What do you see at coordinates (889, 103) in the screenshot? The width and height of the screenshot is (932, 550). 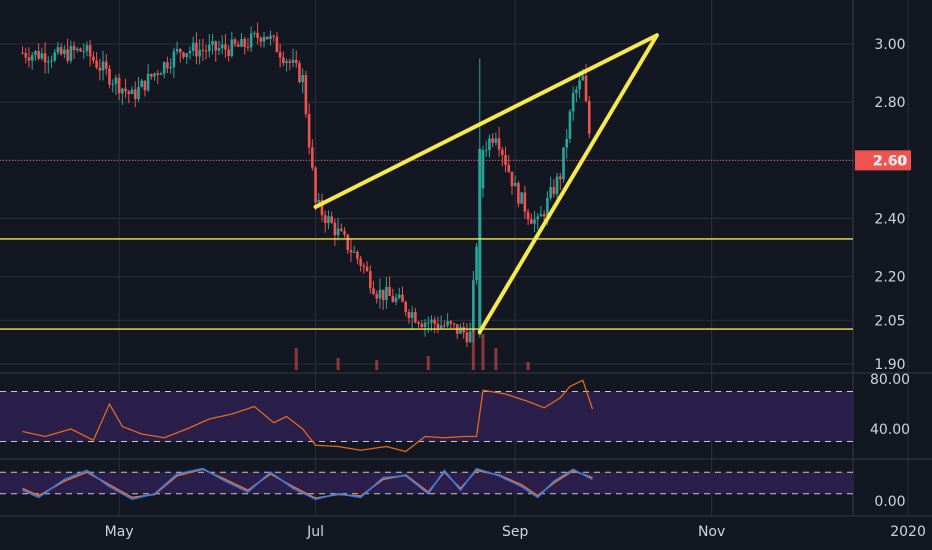 I see `price-tick-label: 2.80` at bounding box center [889, 103].